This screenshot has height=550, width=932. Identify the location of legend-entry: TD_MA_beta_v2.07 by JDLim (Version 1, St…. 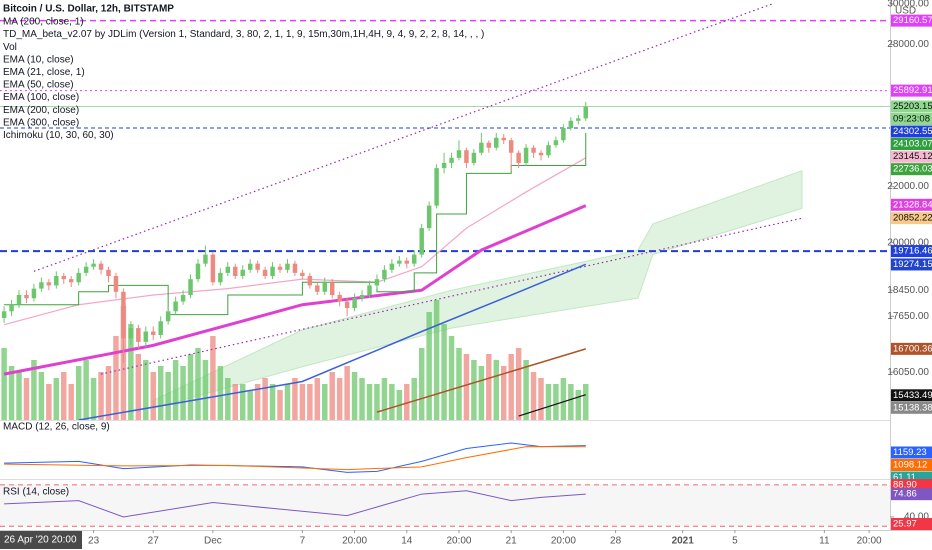
(243, 34).